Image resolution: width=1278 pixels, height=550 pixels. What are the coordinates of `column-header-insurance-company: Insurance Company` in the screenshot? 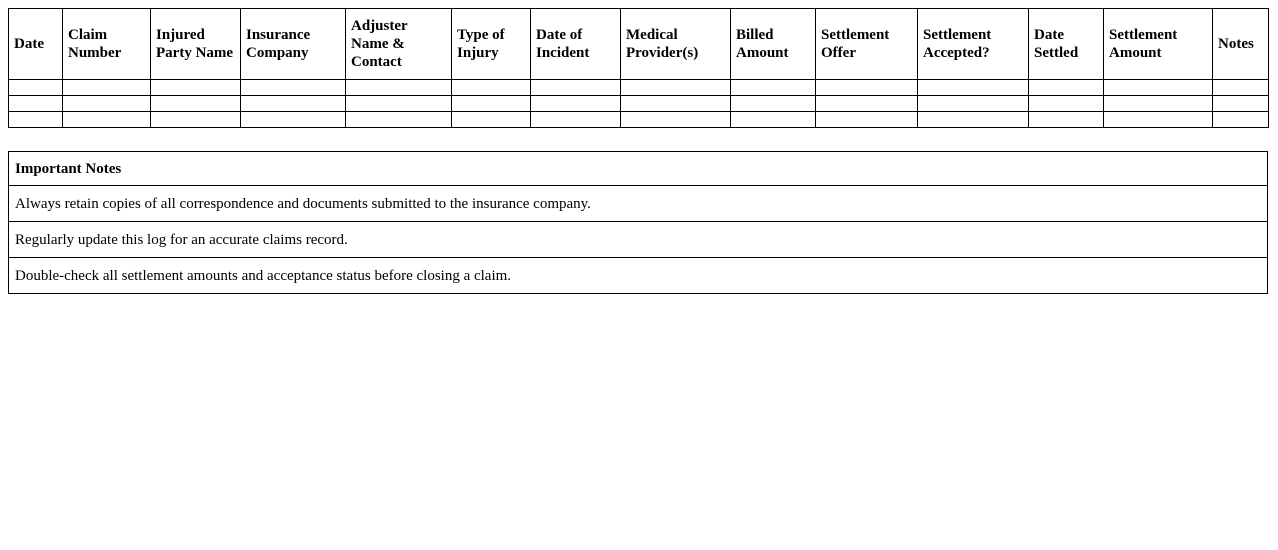 It's located at (293, 44).